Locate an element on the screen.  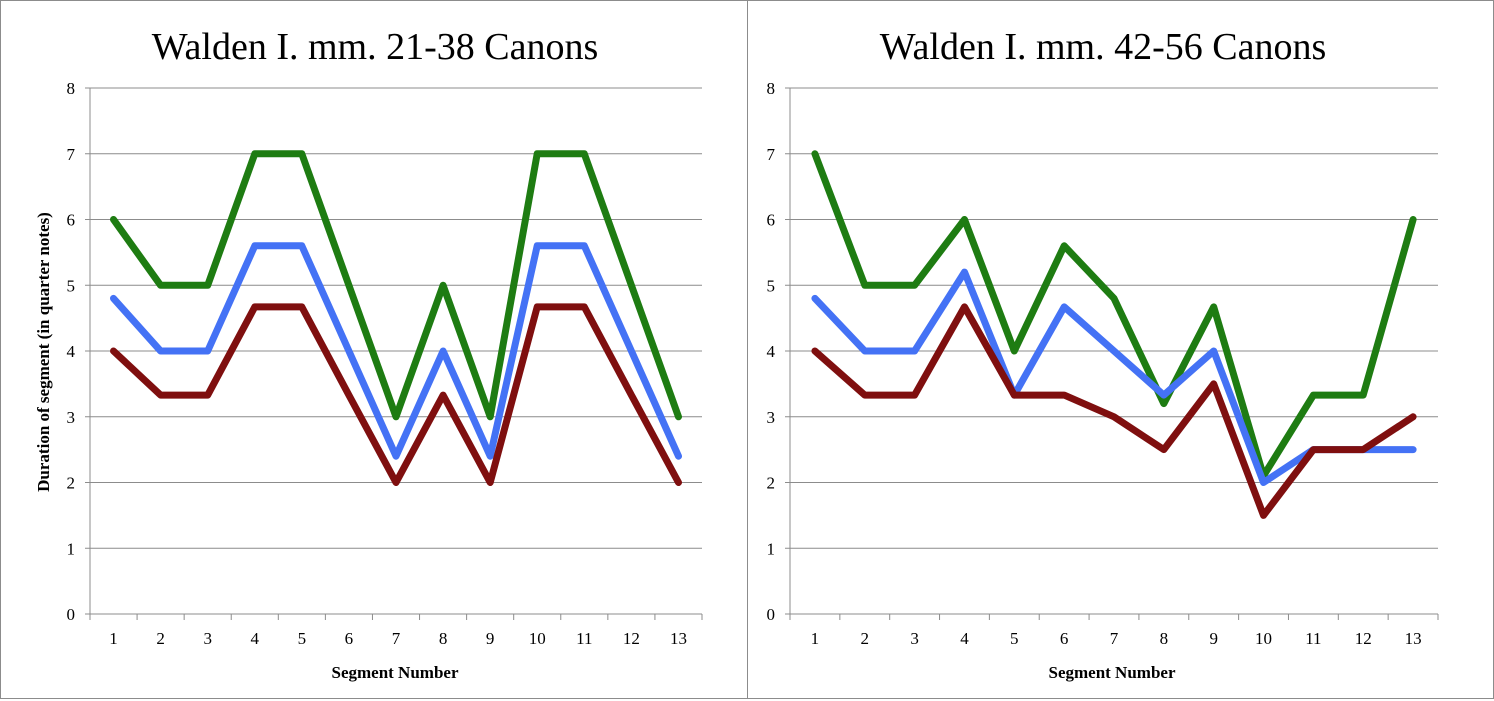
chart-title: Walden I. mm. 42-56 Canons is located at coordinates (1103, 47).